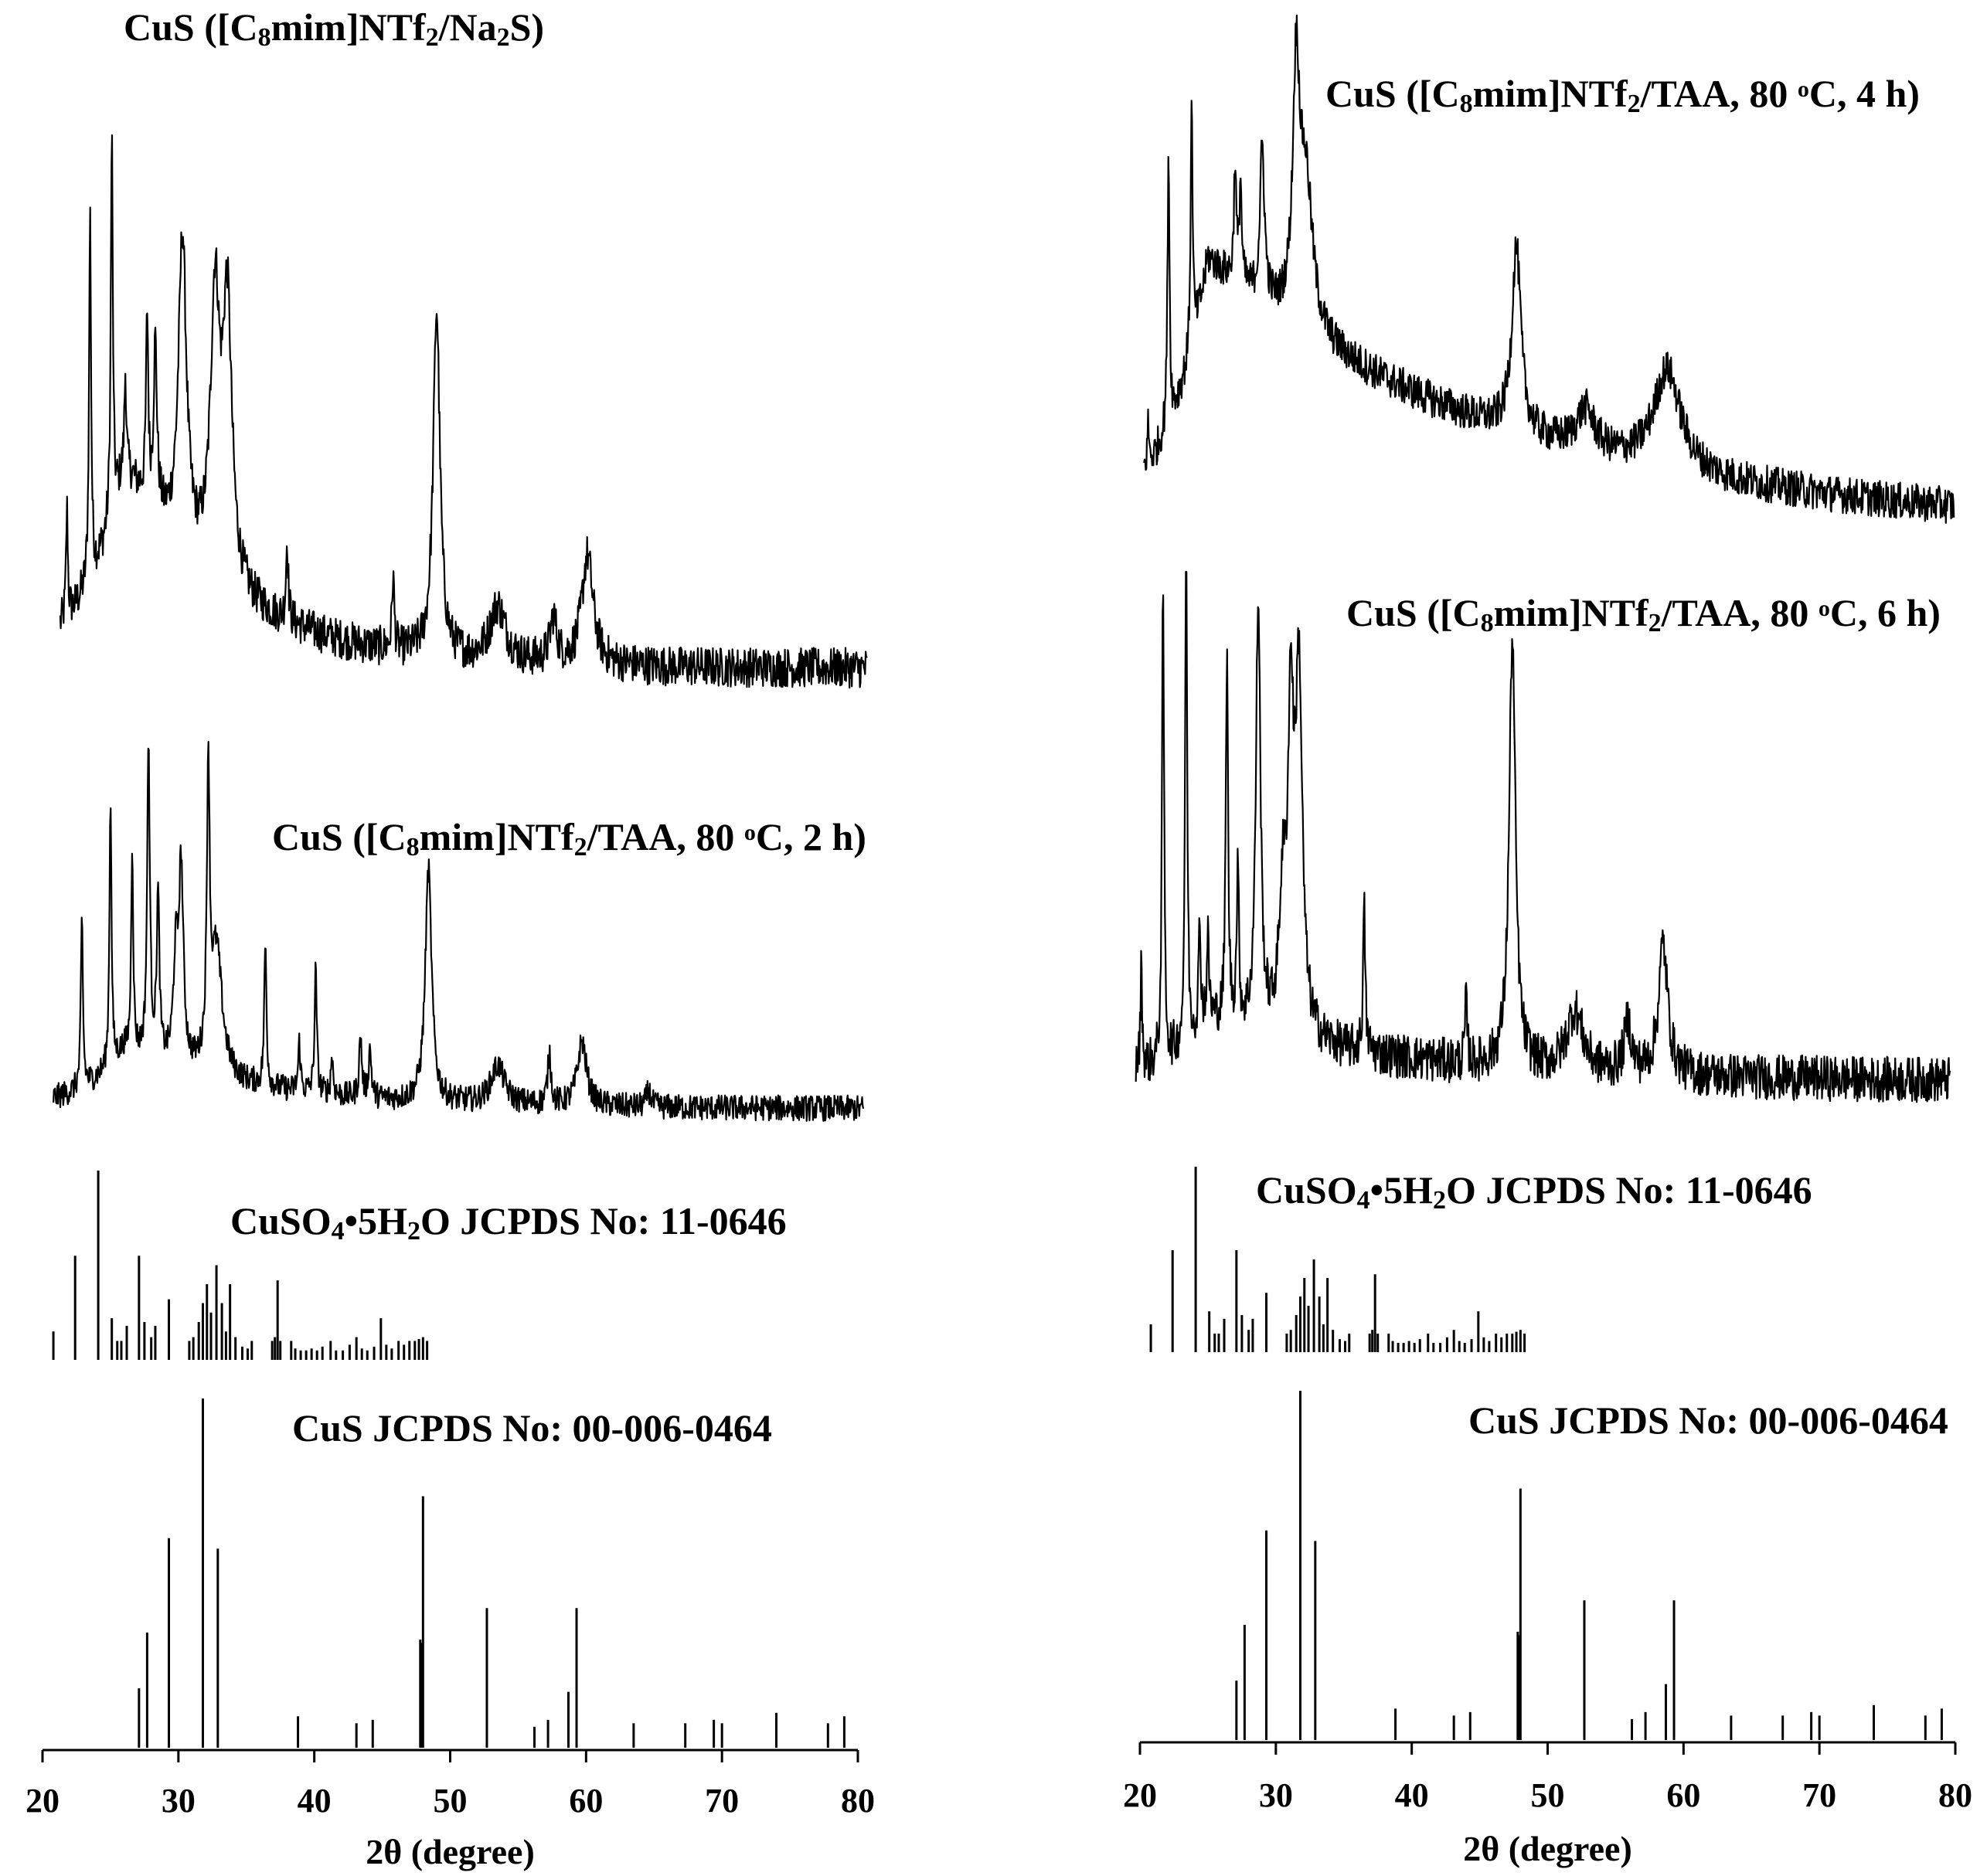 This screenshot has height=1876, width=1987. I want to click on right-series-0-label-part-0: CuS ([C, so click(1392, 94).